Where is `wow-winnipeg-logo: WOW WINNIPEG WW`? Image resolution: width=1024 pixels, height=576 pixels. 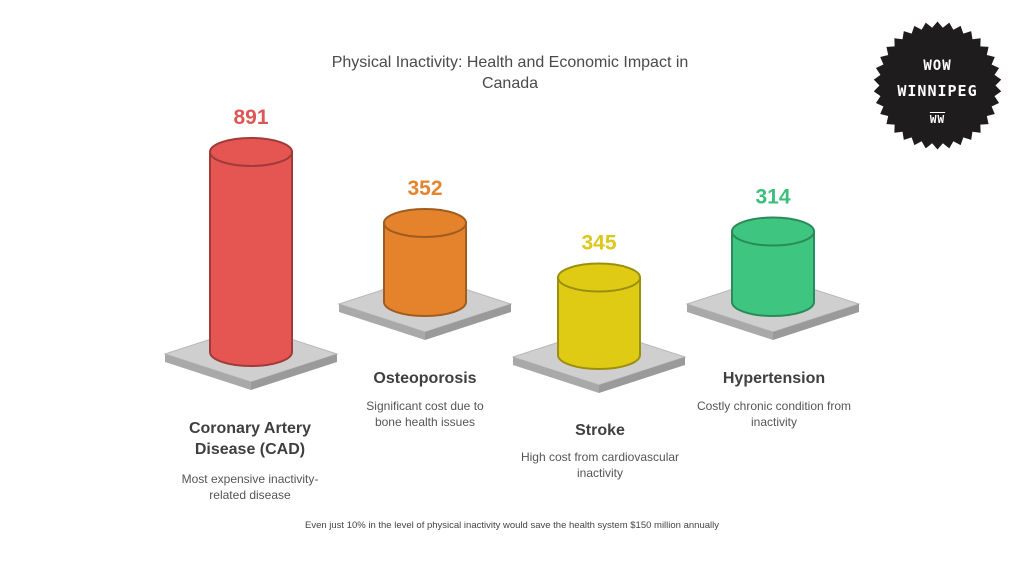 wow-winnipeg-logo: WOW WINNIPEG WW is located at coordinates (937, 85).